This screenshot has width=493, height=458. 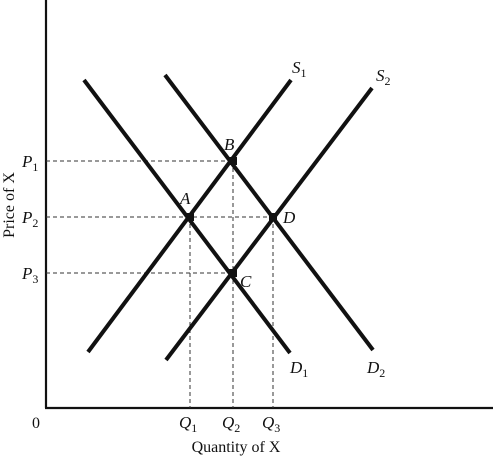 I want to click on label-b: B, so click(x=229, y=144).